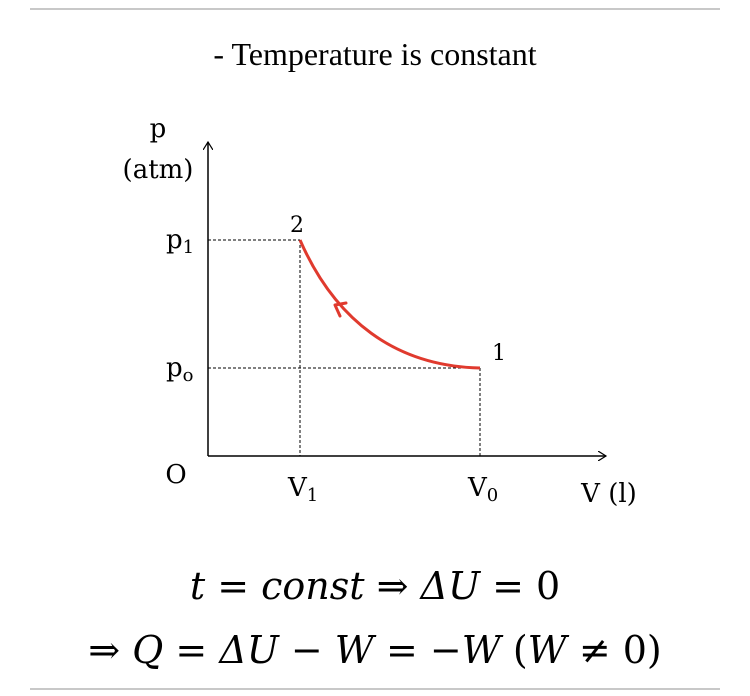 The width and height of the screenshot is (750, 696). What do you see at coordinates (197, 586) in the screenshot?
I see `eq1-t: t` at bounding box center [197, 586].